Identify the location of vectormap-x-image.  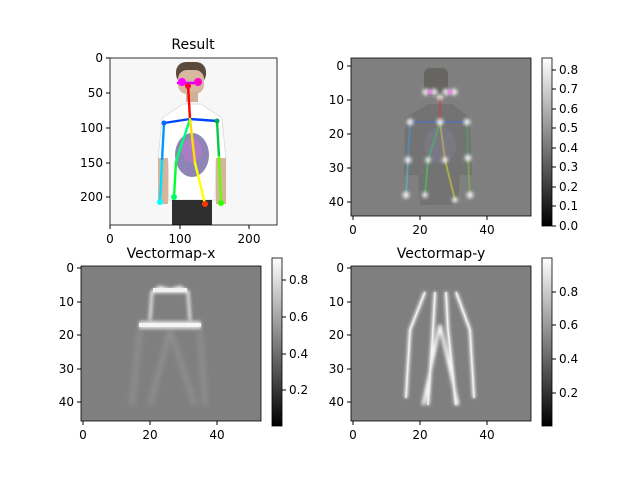
(171, 343).